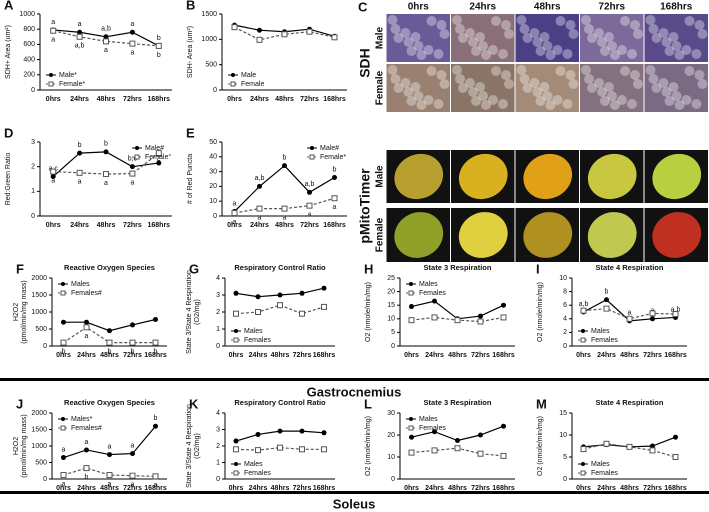 The height and width of the screenshot is (512, 709). I want to click on y-tick-label: 30, so click(213, 171).